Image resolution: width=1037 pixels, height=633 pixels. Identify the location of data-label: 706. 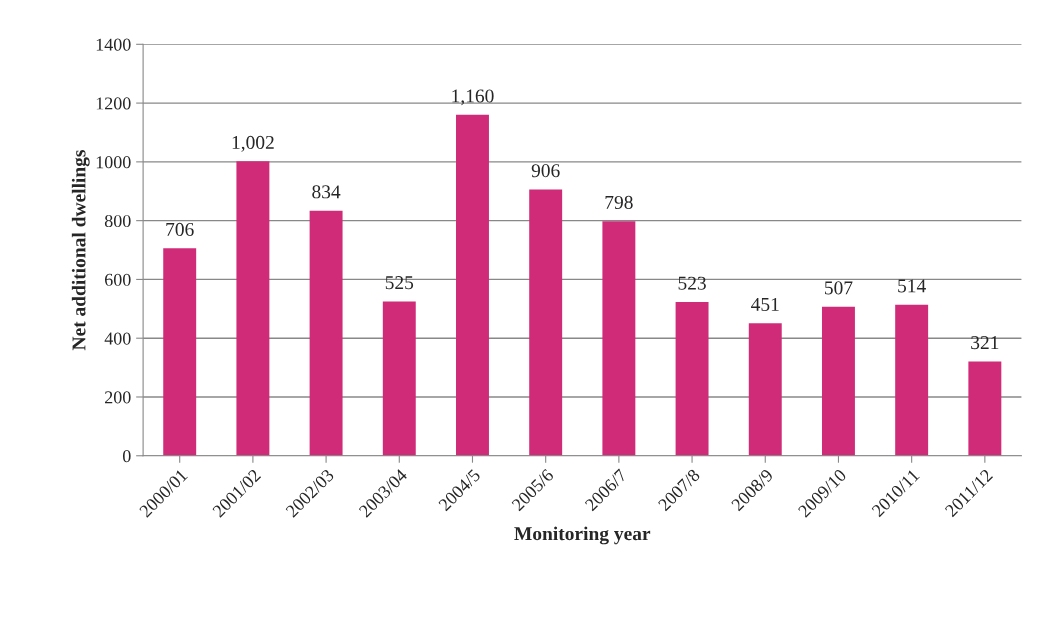
(180, 229).